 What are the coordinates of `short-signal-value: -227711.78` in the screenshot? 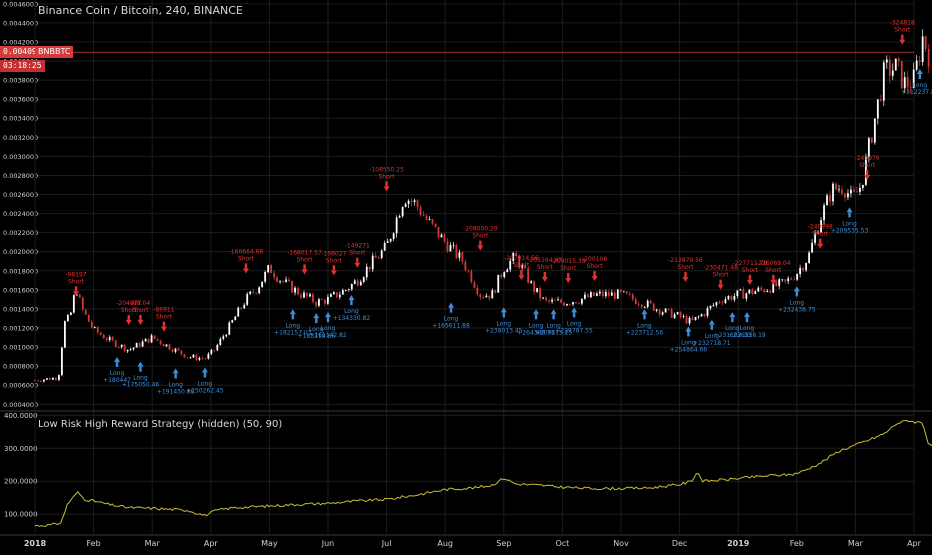 It's located at (750, 263).